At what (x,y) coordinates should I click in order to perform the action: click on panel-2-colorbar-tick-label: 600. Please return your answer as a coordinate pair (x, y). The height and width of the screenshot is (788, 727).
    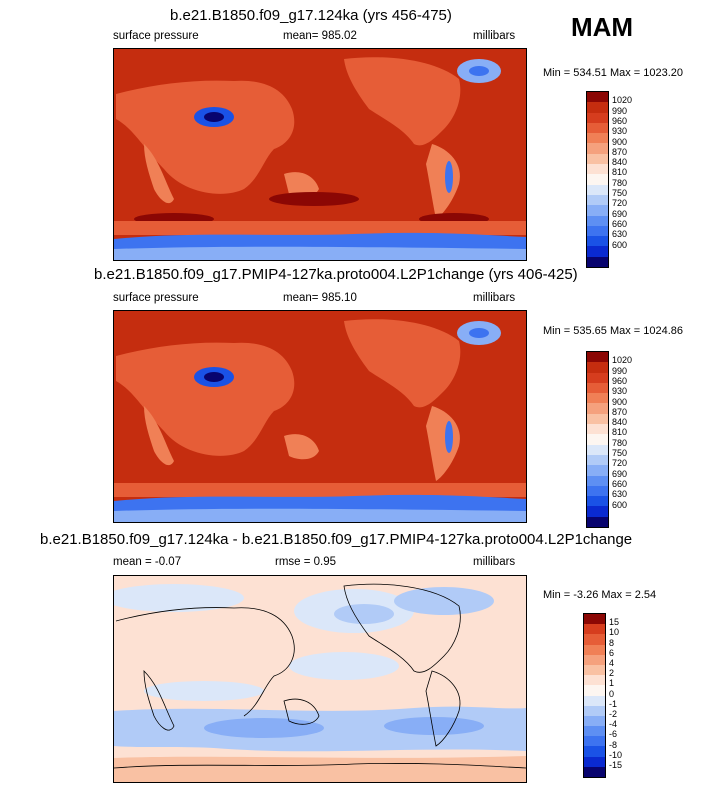
    Looking at the image, I should click on (620, 504).